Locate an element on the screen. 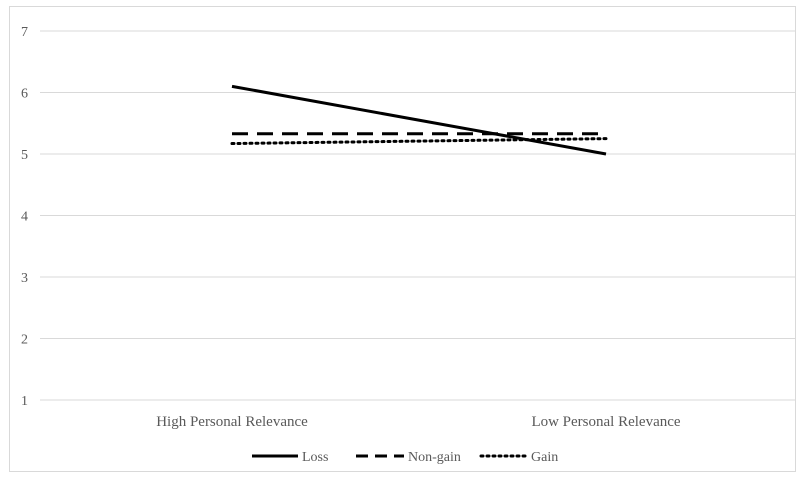 The image size is (804, 477). y-tick-label: 4 is located at coordinates (24, 217).